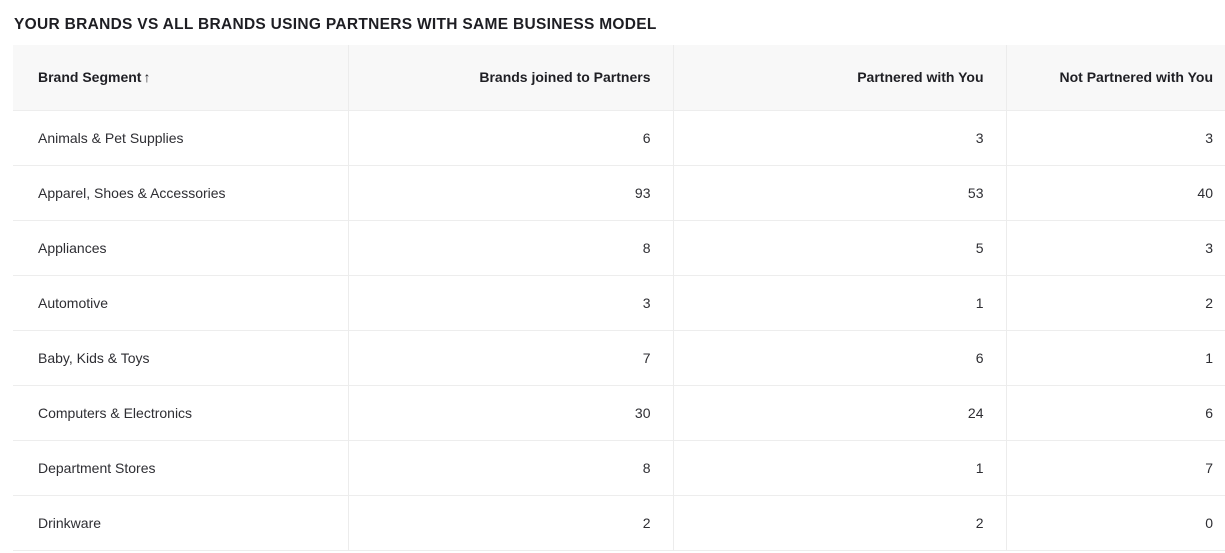 Image resolution: width=1225 pixels, height=553 pixels. I want to click on not-partnered-cell: 0, so click(1115, 522).